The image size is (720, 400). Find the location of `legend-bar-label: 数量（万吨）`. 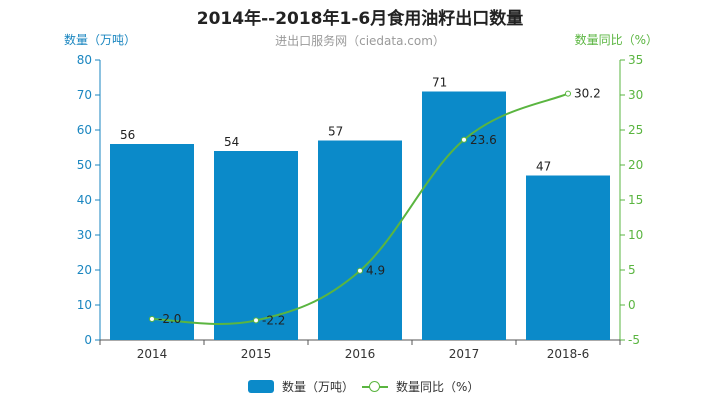

legend-bar-label: 数量（万吨） is located at coordinates (318, 387).